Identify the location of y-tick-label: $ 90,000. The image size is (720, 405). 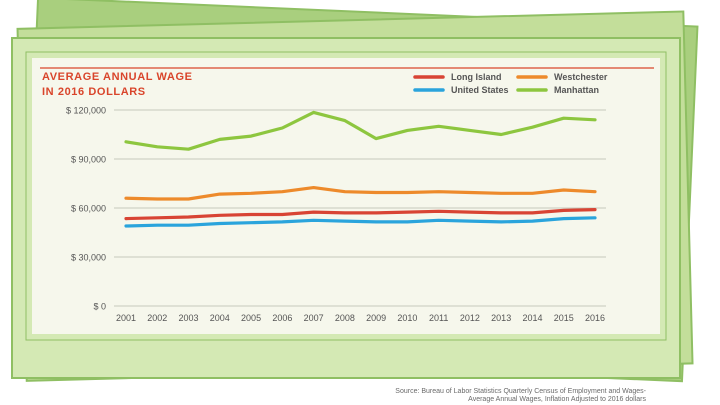
(88, 160).